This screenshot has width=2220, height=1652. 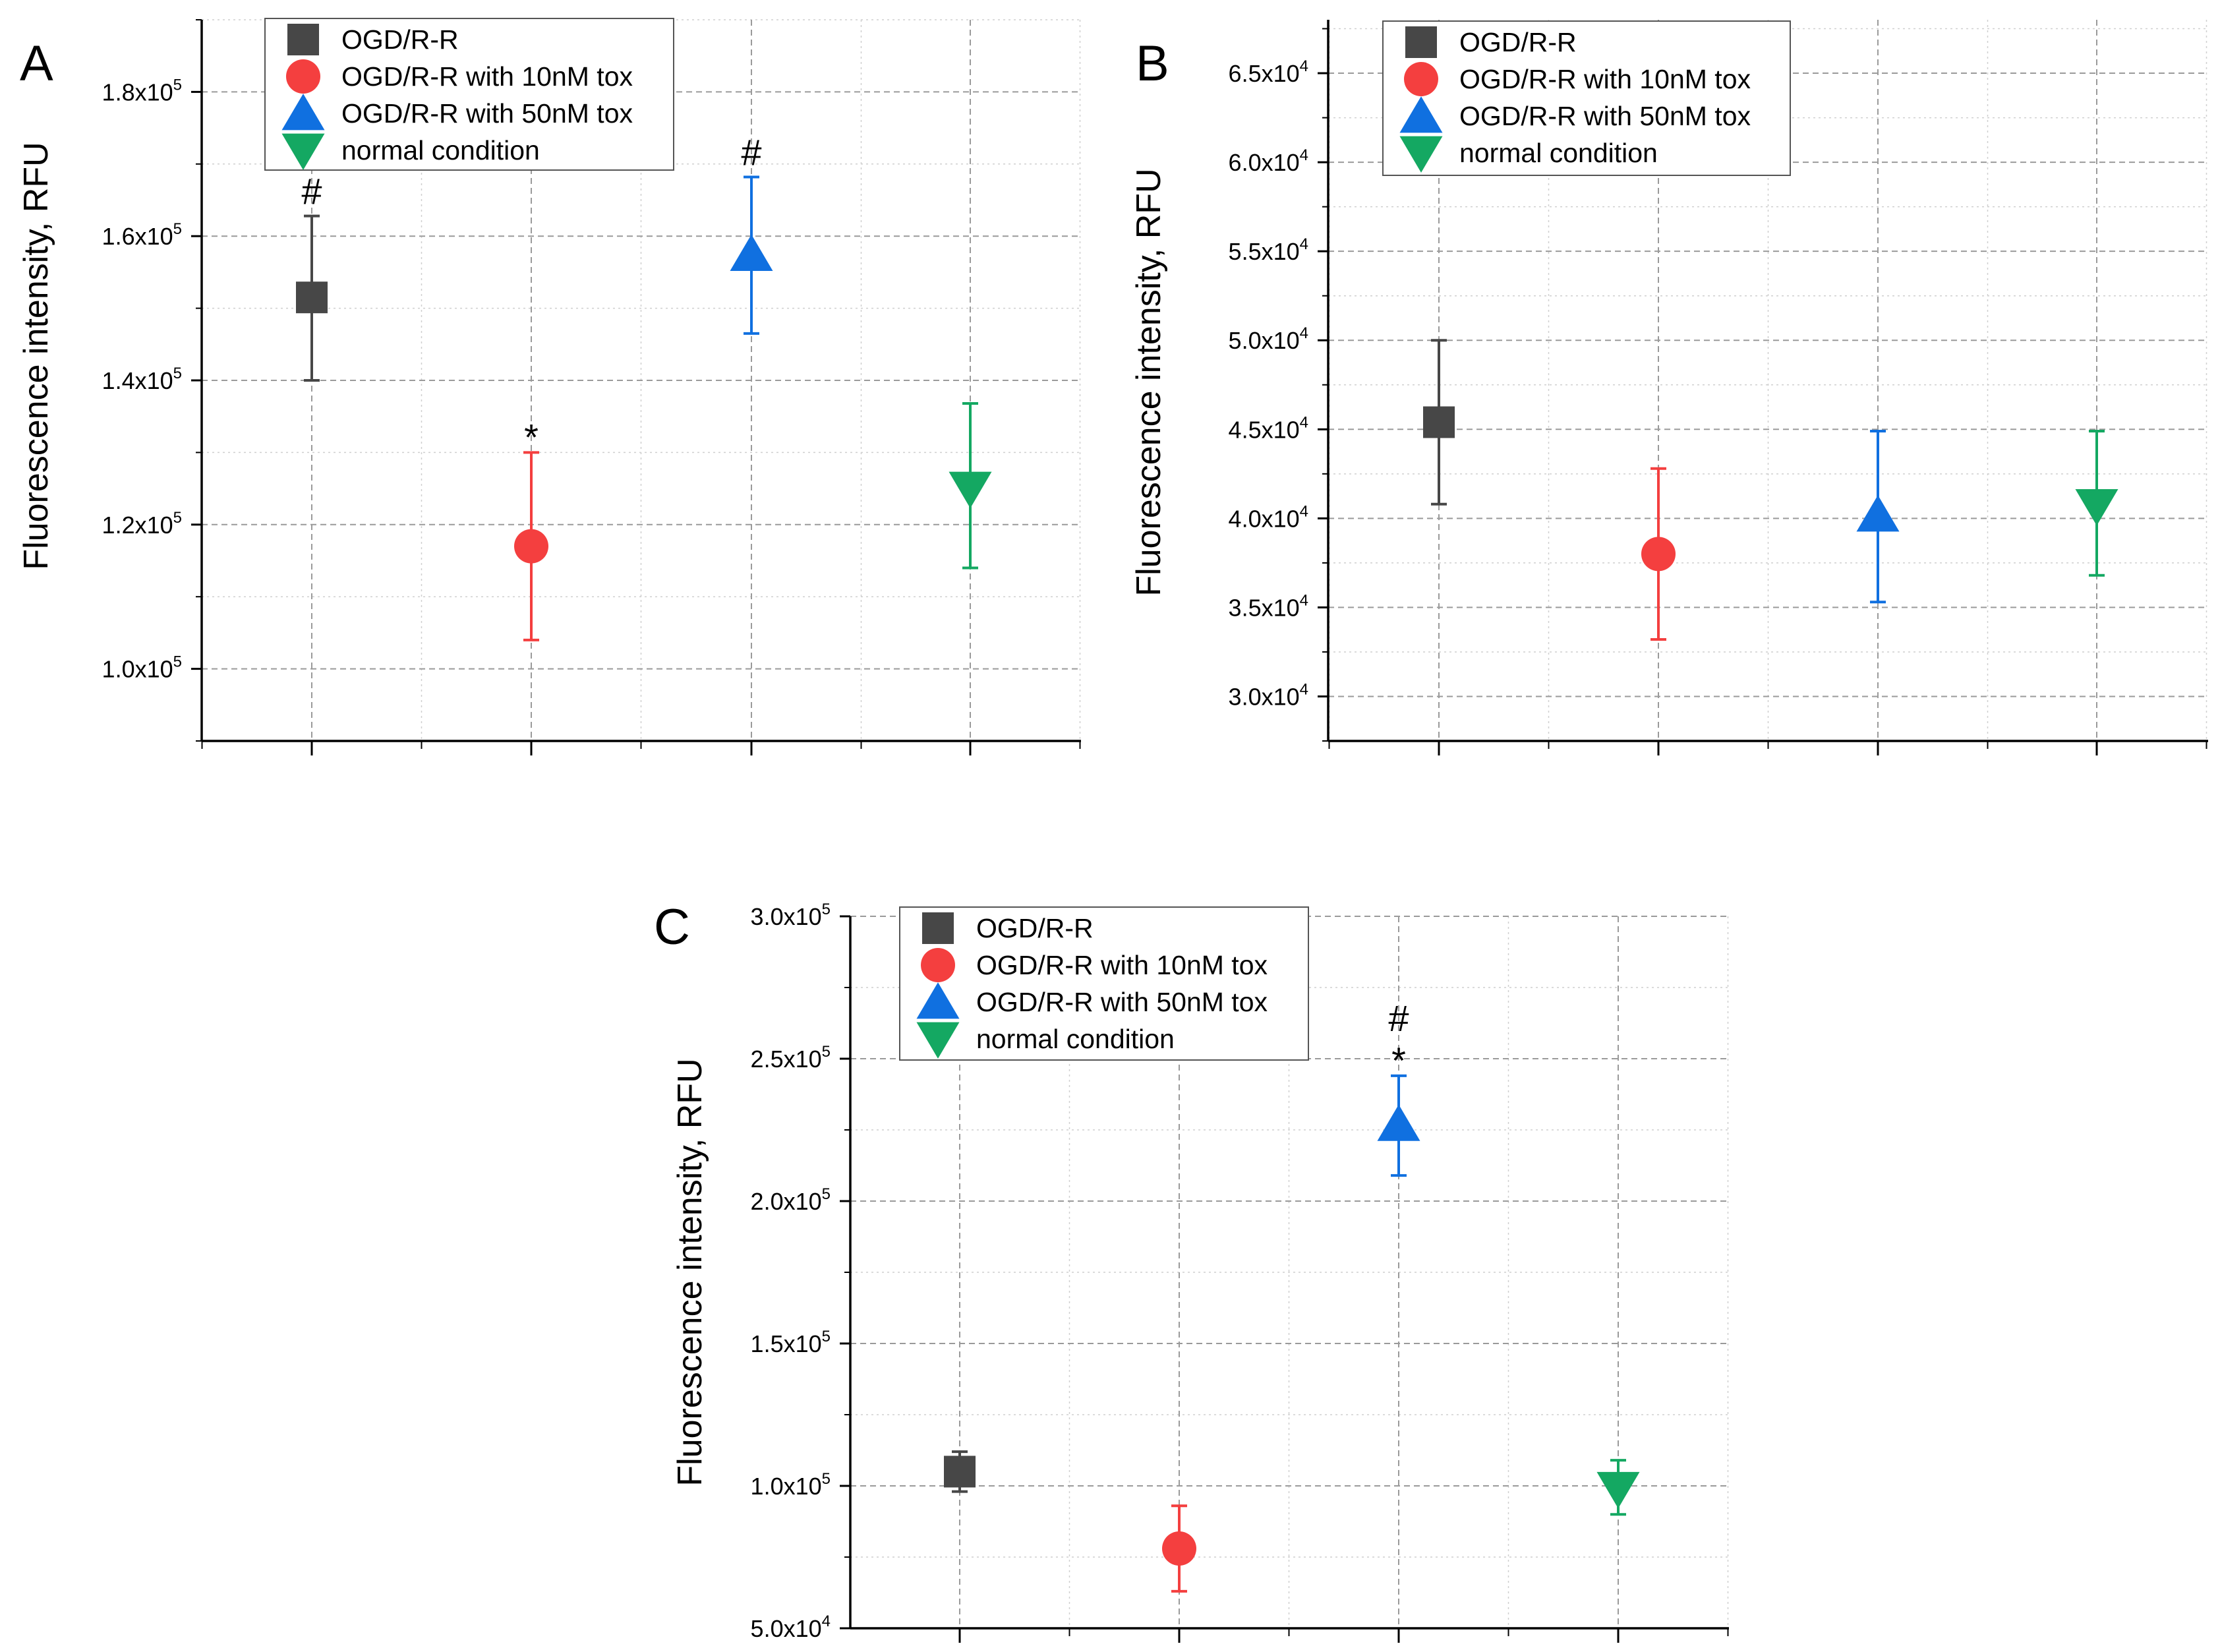 I want to click on panel-letter: B, so click(x=1152, y=64).